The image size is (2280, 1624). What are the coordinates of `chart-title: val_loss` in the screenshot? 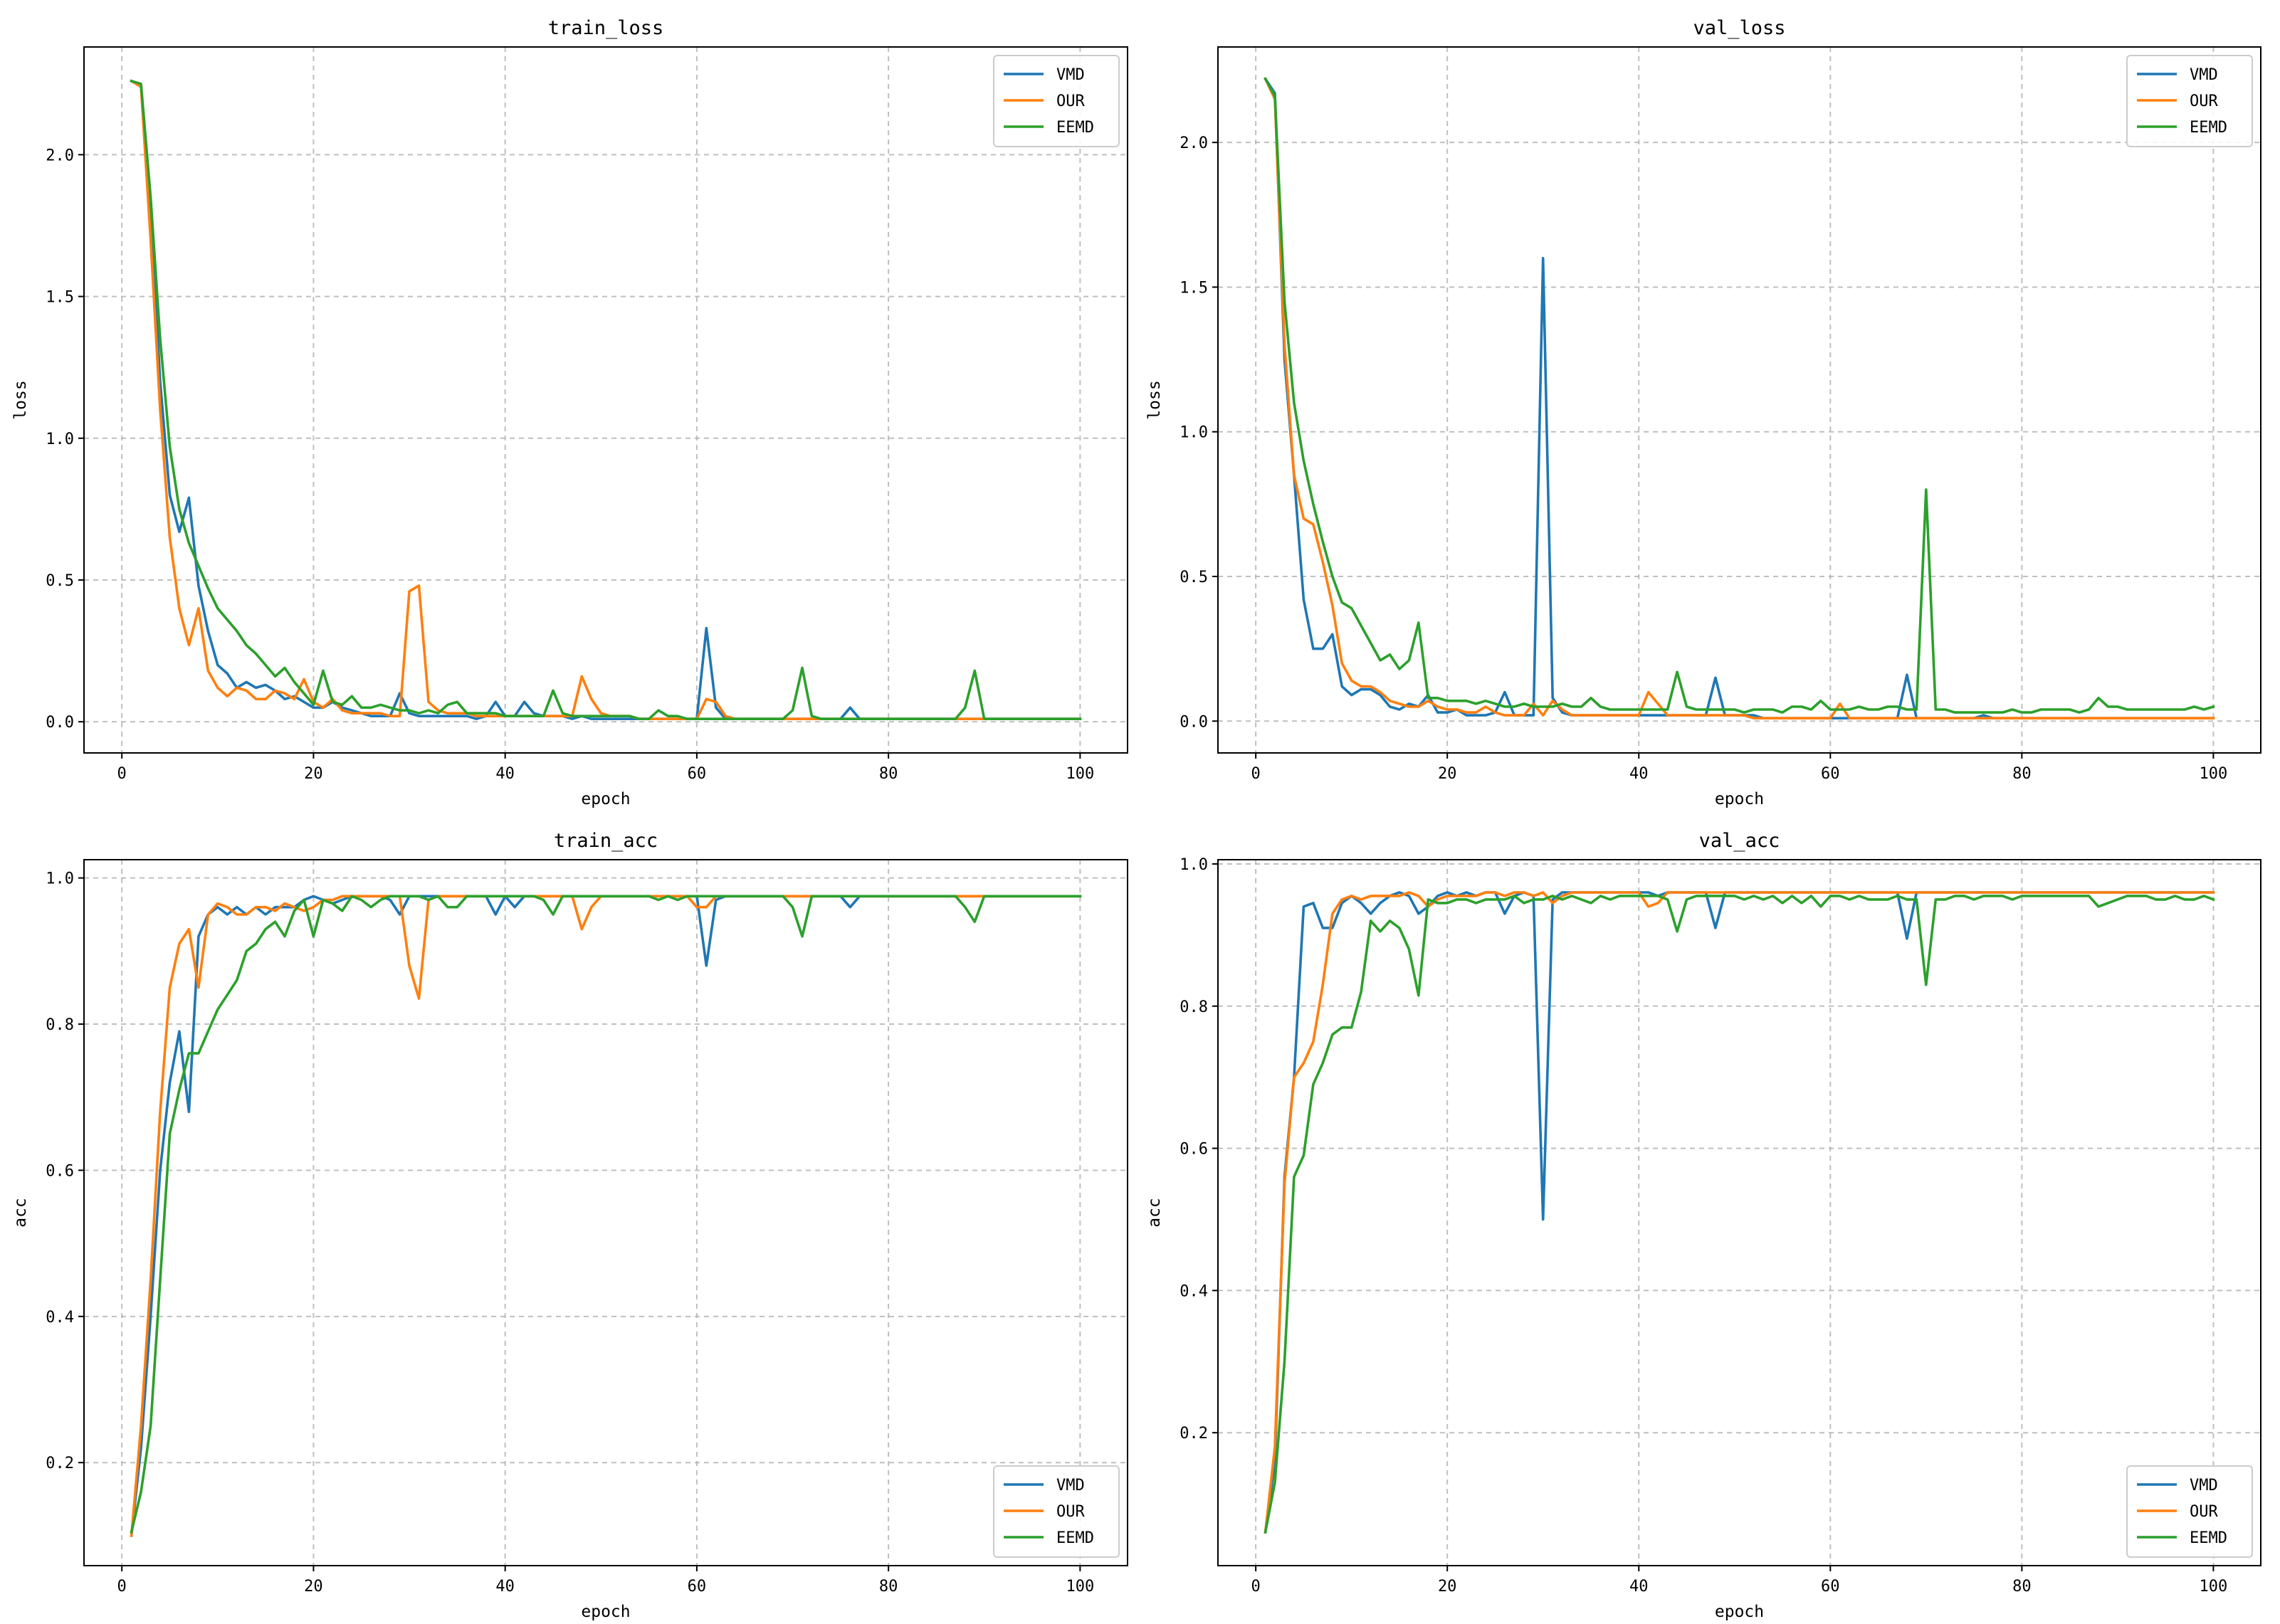 It's located at (1739, 28).